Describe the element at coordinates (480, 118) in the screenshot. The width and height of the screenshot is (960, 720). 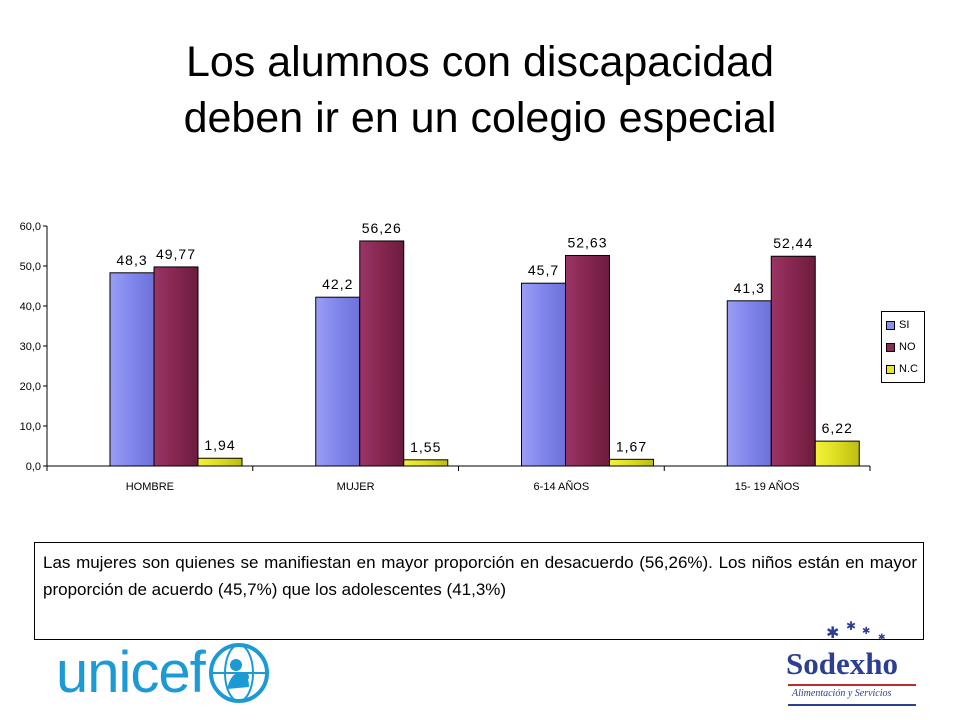
I see `title-line-2: deben ir en un colegio especial` at that location.